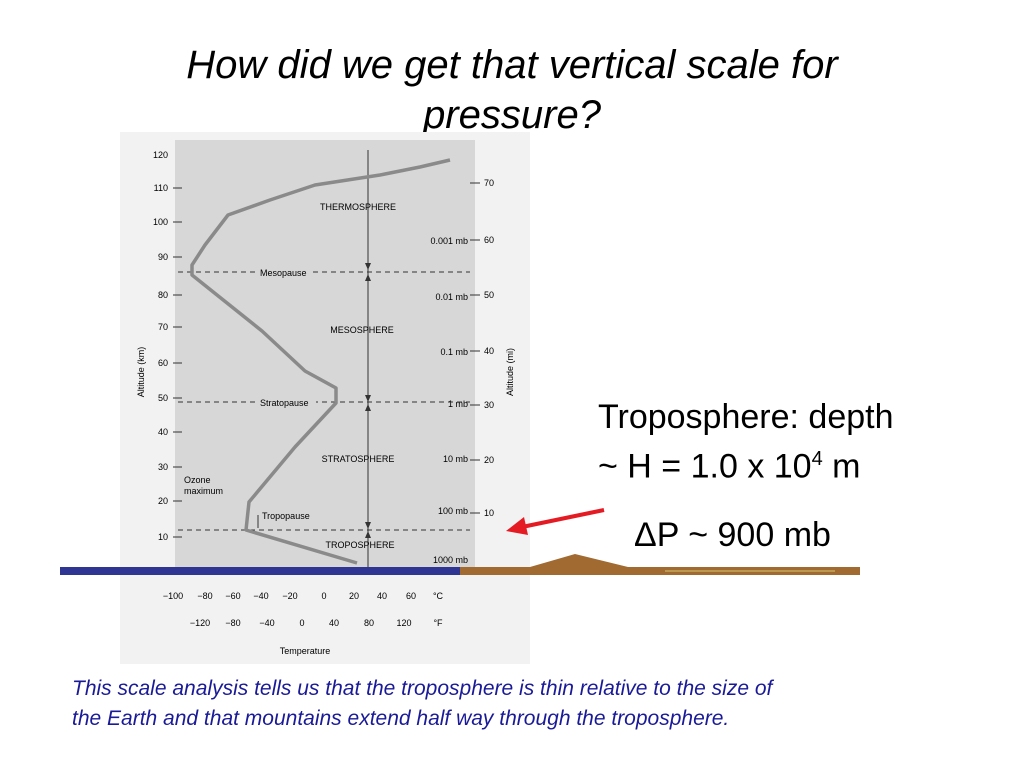 This screenshot has width=1024, height=768. What do you see at coordinates (316, 623) in the screenshot?
I see `fahrenheit-scale: −120 −80 −40 0 40 80 120 °F` at bounding box center [316, 623].